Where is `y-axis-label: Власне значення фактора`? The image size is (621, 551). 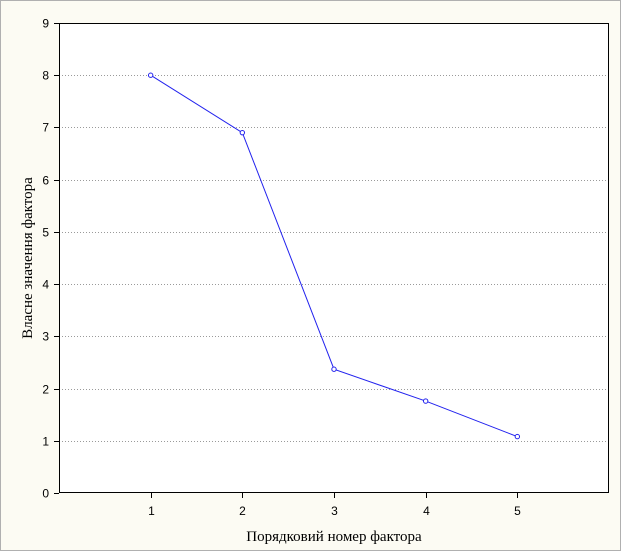 y-axis-label: Власне значення фактора is located at coordinates (28, 258).